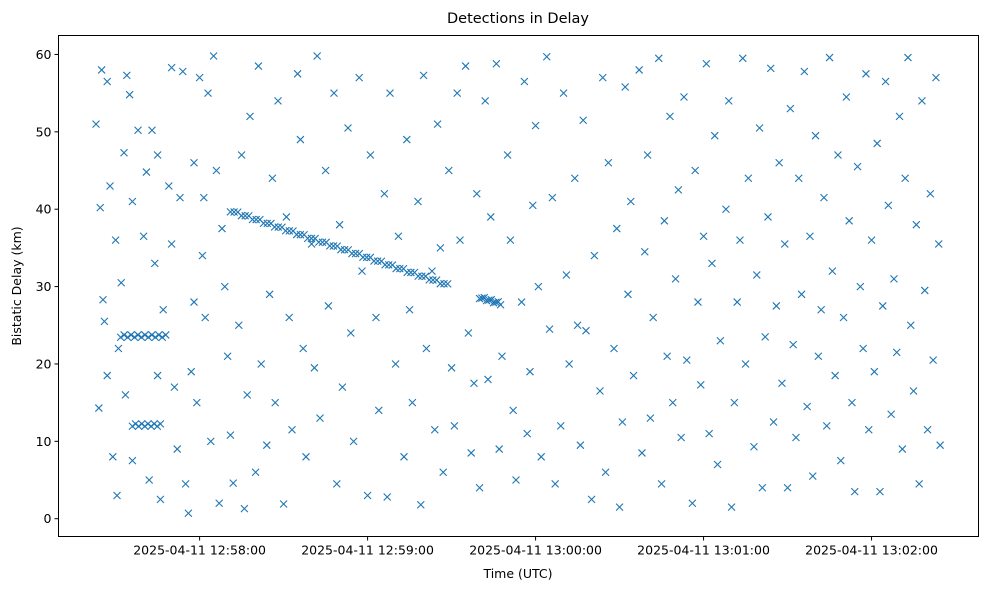 The height and width of the screenshot is (590, 989). I want to click on x-tick-label: 2025-04-11 13:00:00, so click(535, 550).